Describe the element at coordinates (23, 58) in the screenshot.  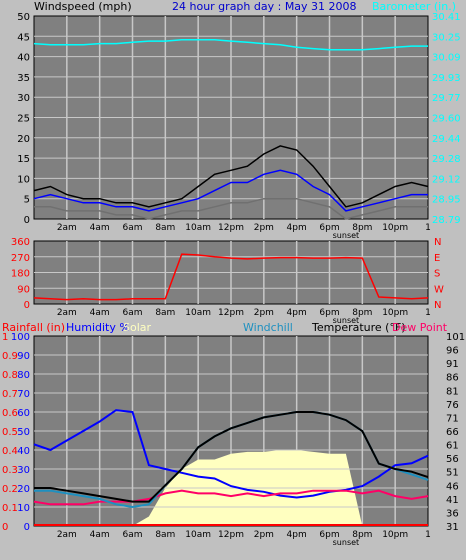
I see `windspeed-tick-label: 40` at that location.